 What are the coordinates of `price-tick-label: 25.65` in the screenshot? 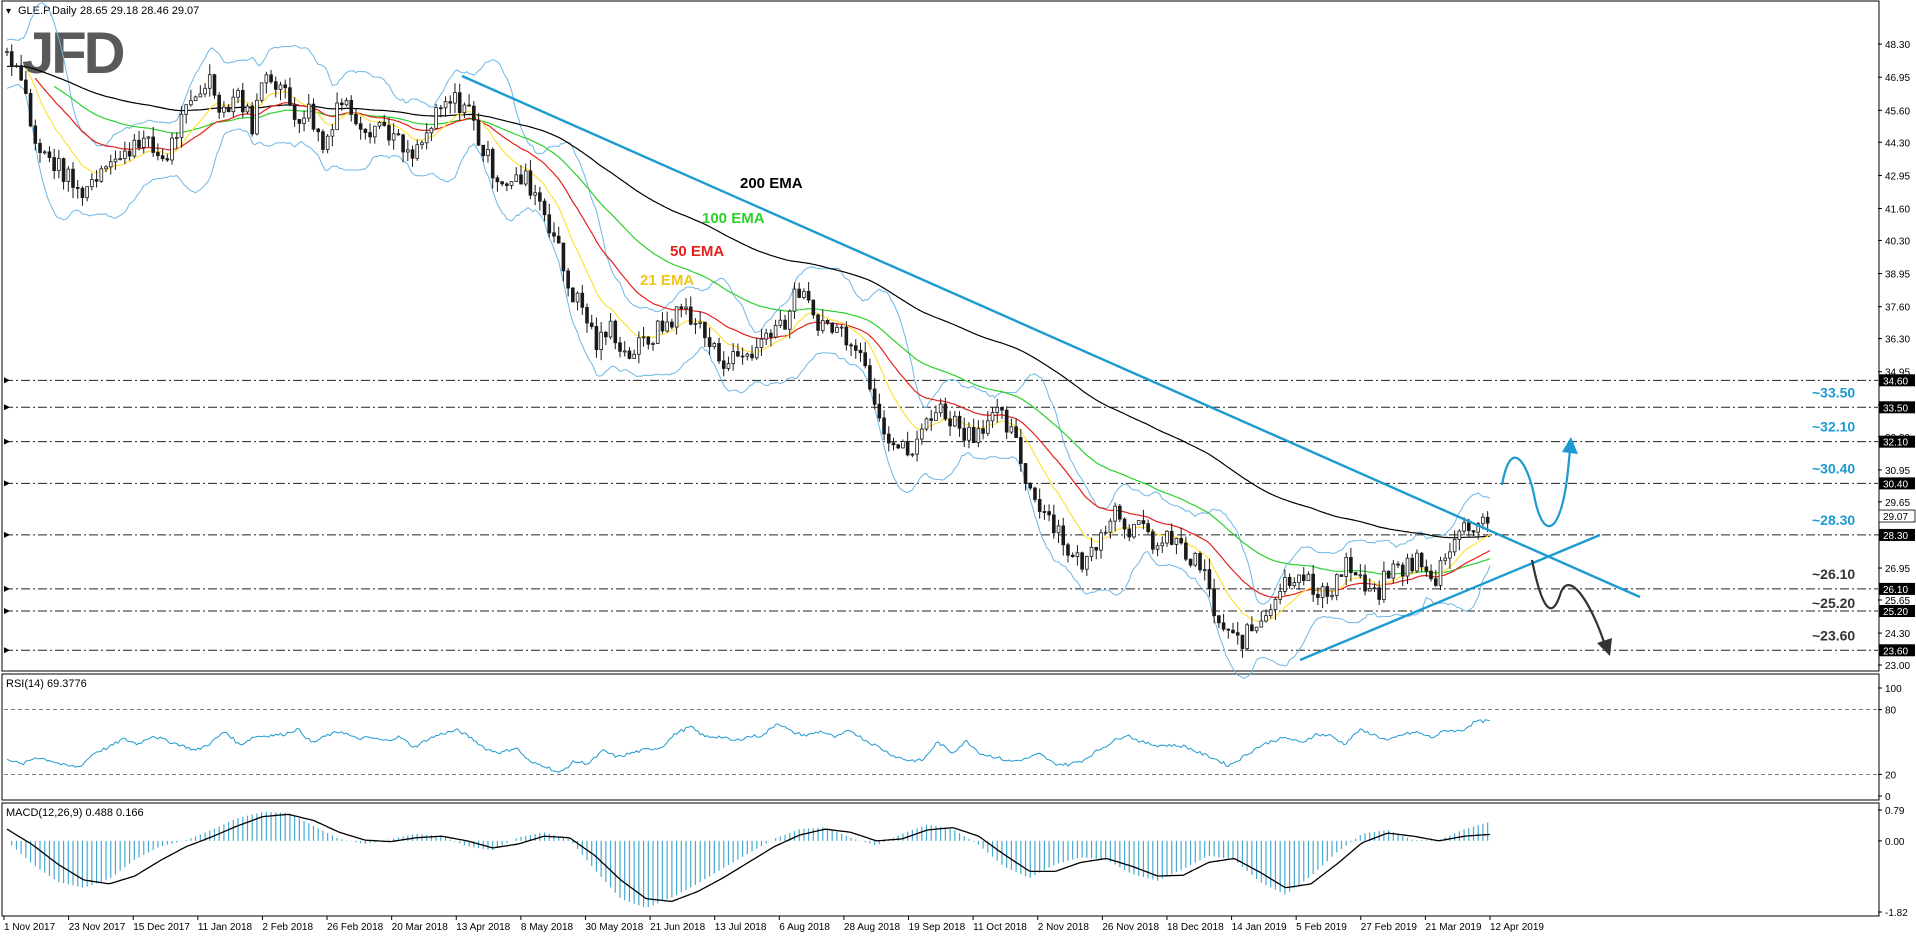 It's located at (1897, 601).